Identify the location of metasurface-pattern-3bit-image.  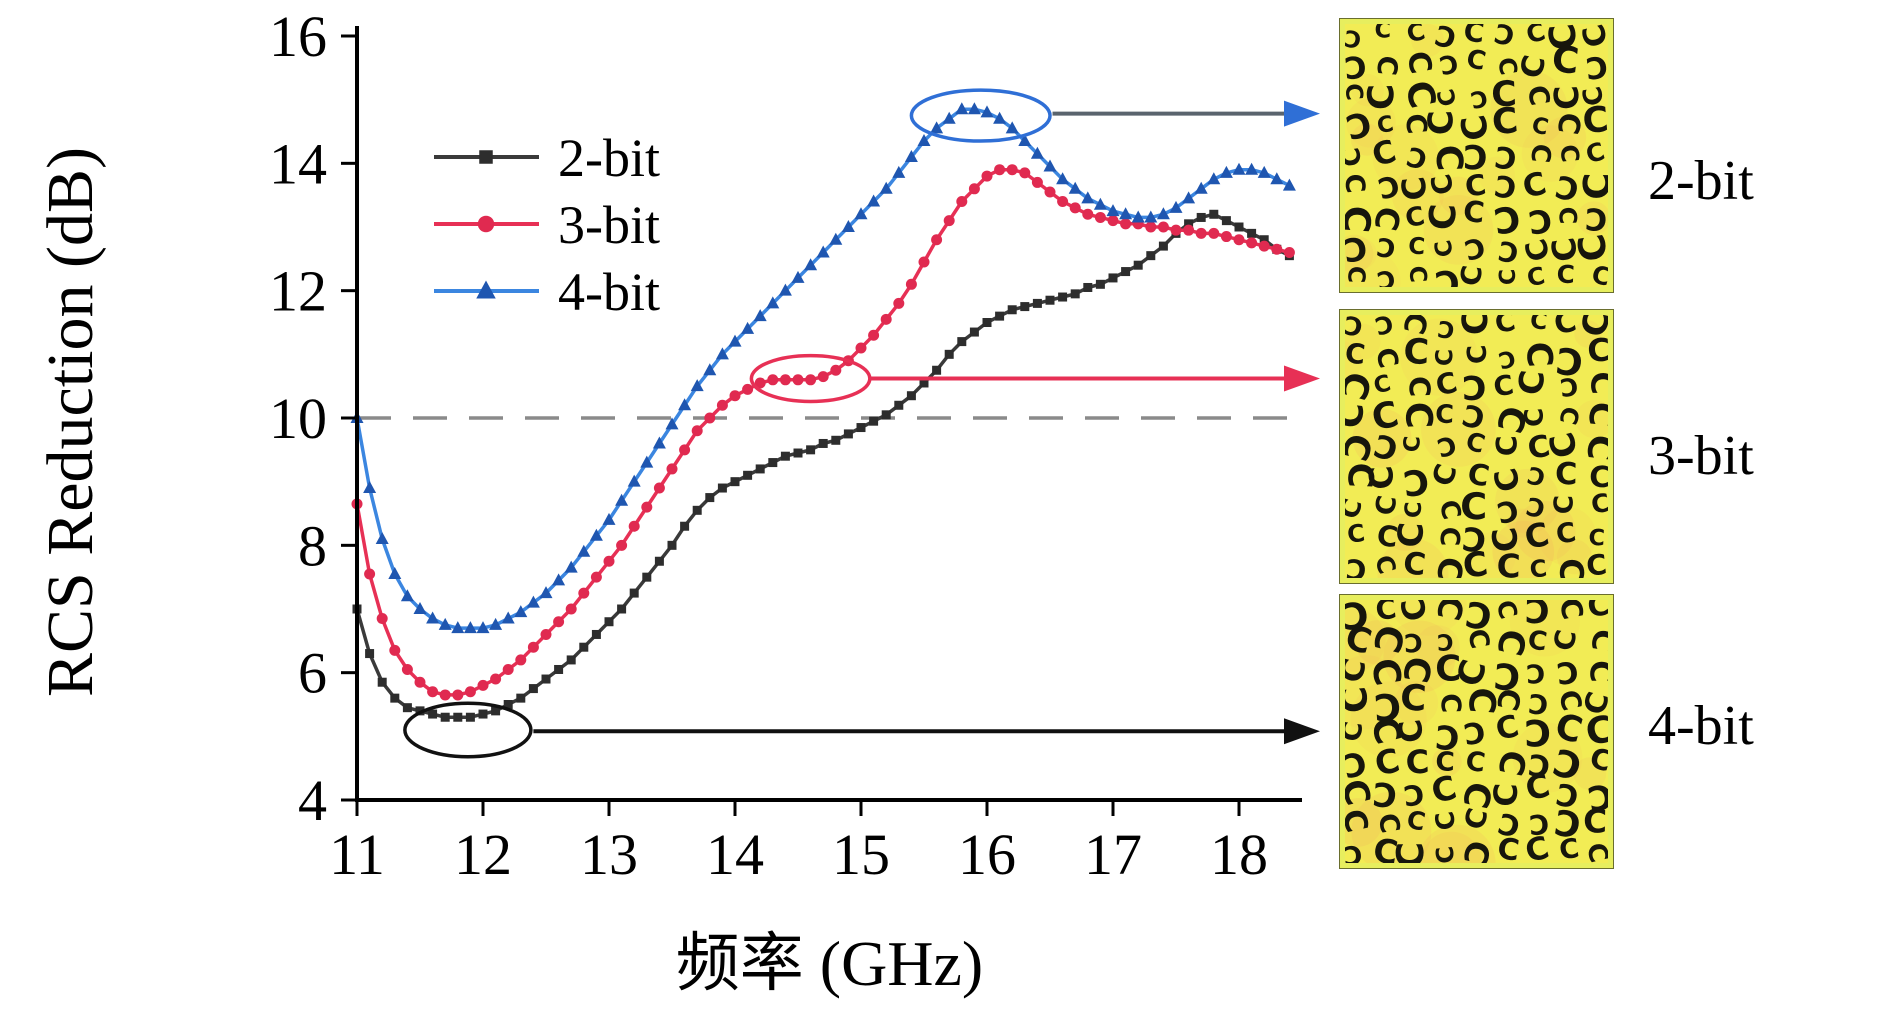
(1476, 446).